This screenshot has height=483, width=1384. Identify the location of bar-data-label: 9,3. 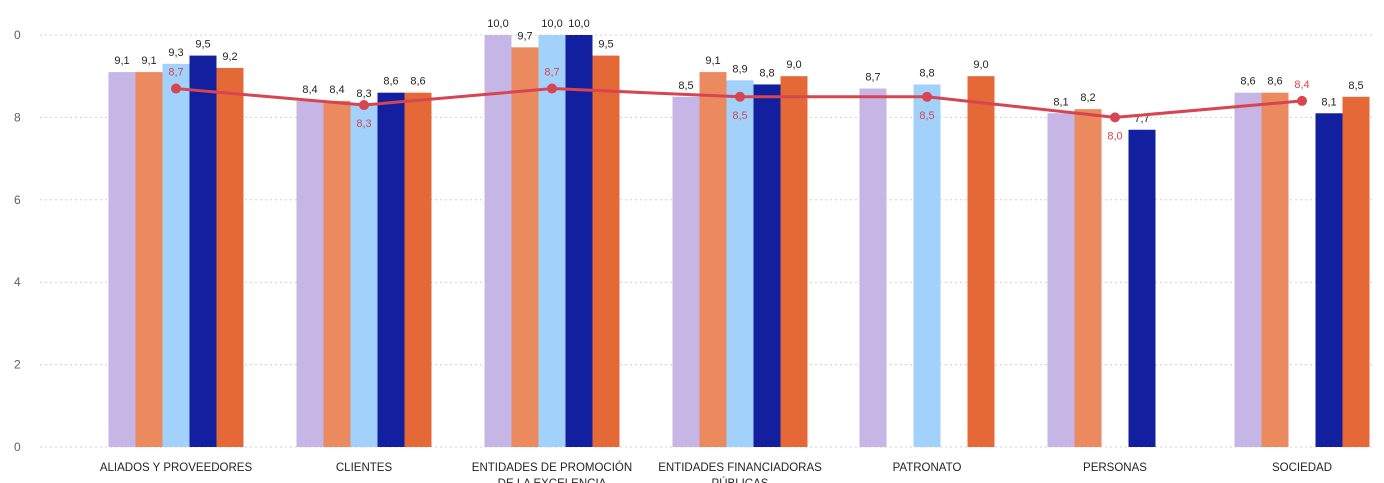
(175, 53).